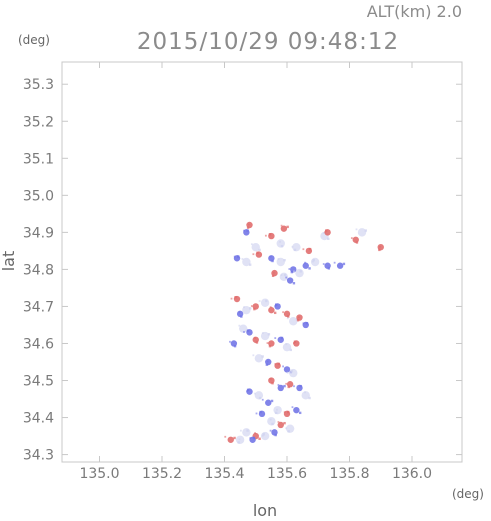 The image size is (491, 521). I want to click on y-tick-label: 35.3, so click(38, 85).